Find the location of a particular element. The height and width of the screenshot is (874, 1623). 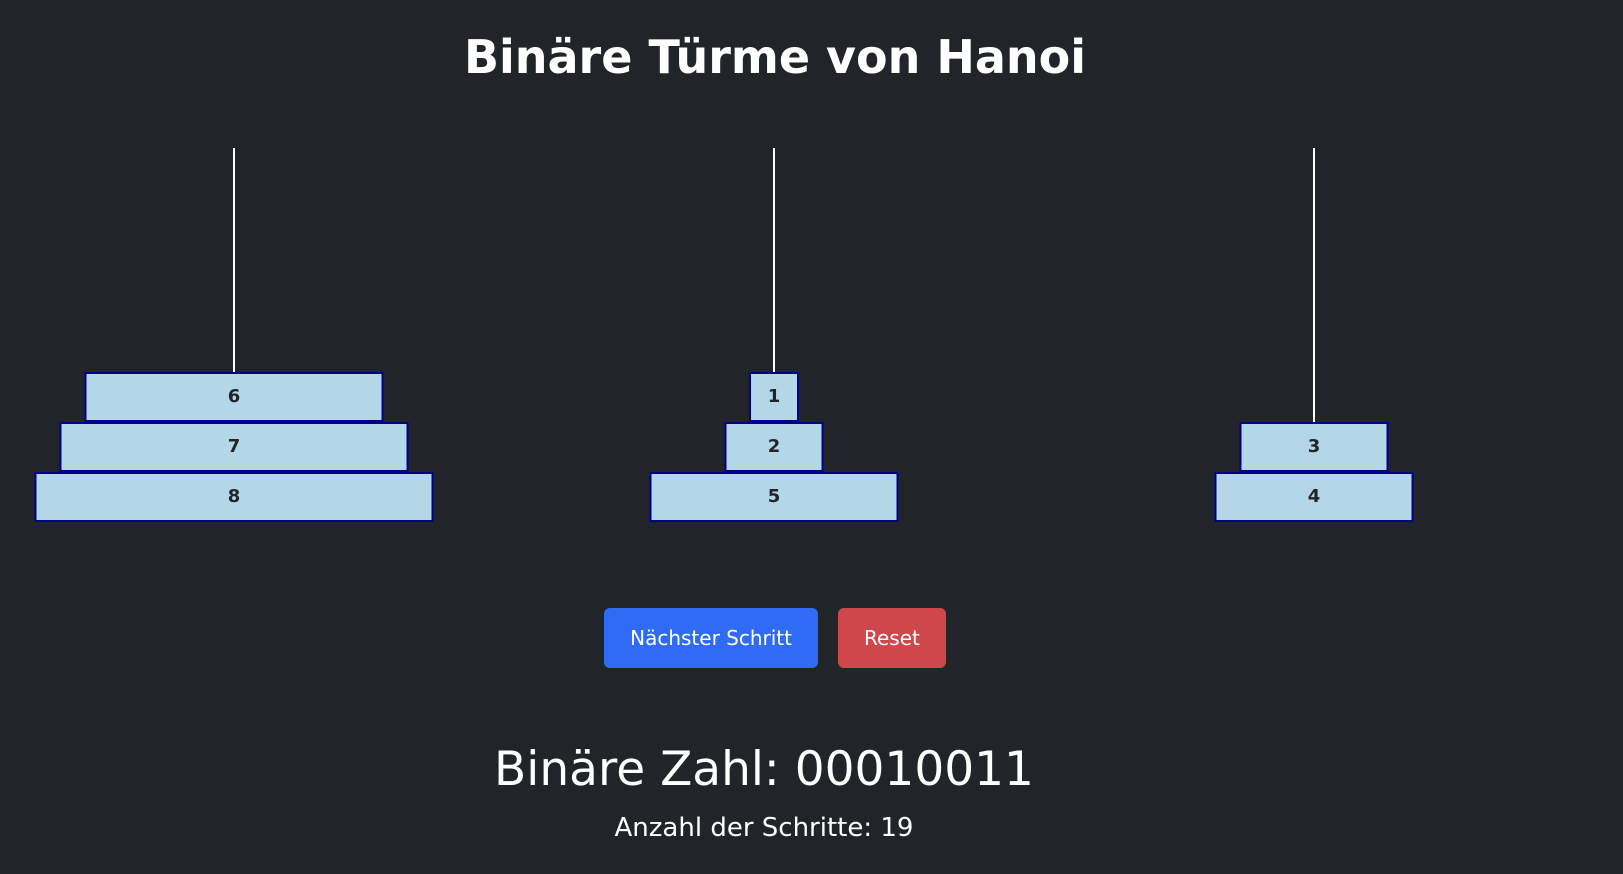

controls: Nächster Schritt Reset is located at coordinates (775, 638).